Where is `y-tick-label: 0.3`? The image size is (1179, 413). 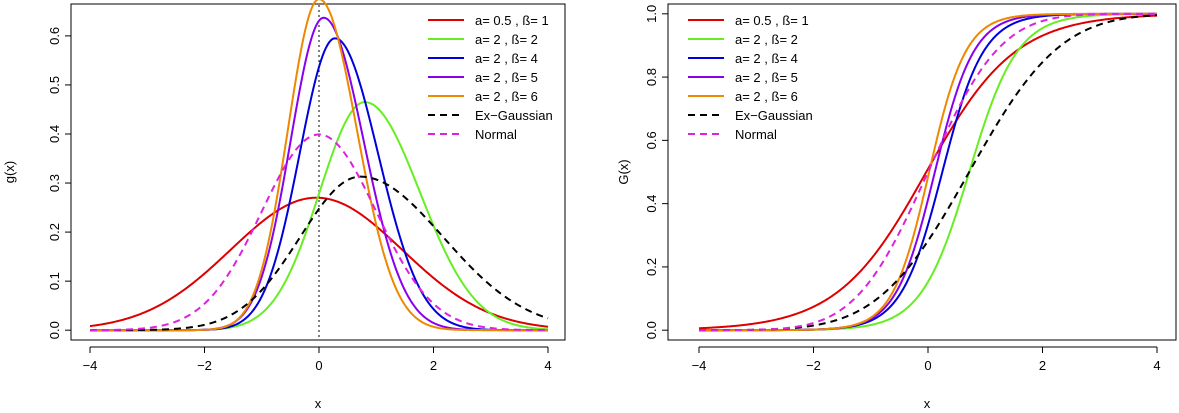 y-tick-label: 0.3 is located at coordinates (54, 183).